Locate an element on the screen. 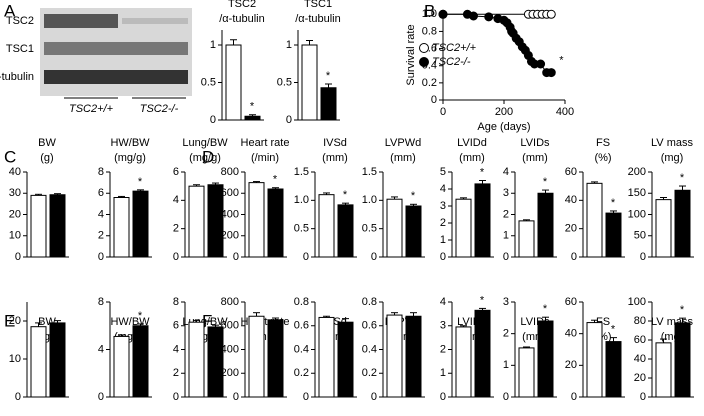 The image size is (704, 416). y-tick-label: 200 is located at coordinates (230, 236).